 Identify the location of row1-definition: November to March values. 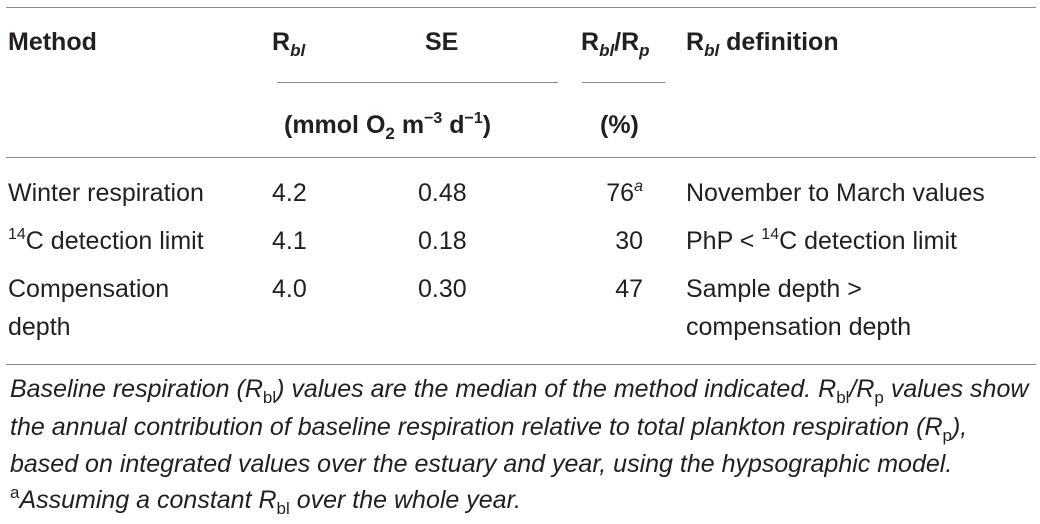
(835, 193).